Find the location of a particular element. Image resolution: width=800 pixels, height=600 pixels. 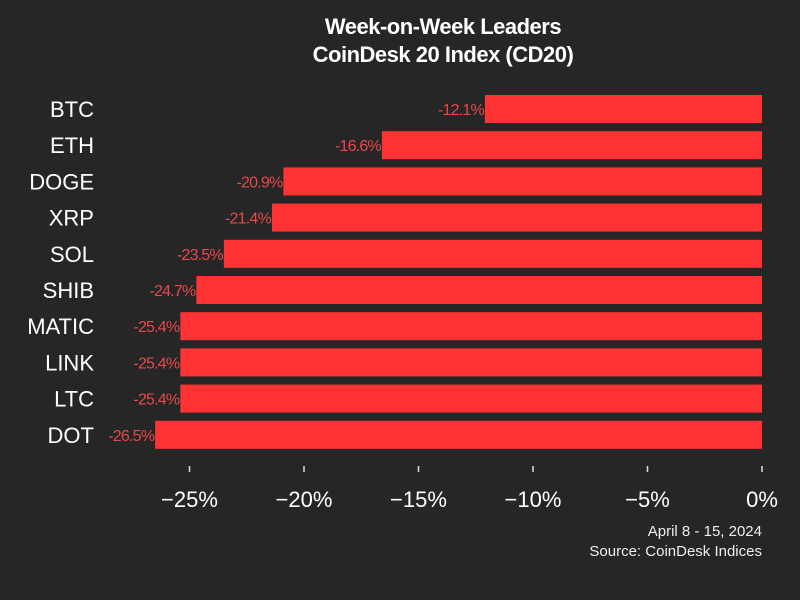

chart-subtitle: CoinDesk 20 Index (CD20) is located at coordinates (443, 54).